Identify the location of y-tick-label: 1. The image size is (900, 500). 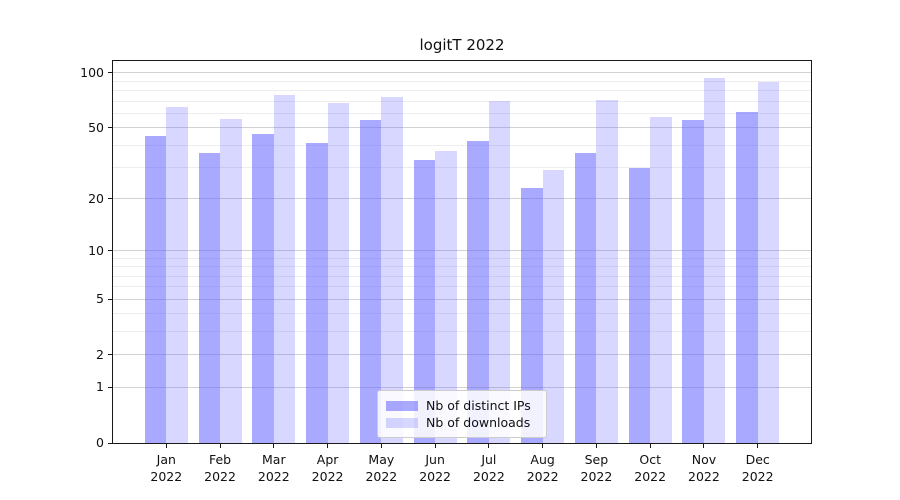
(100, 387).